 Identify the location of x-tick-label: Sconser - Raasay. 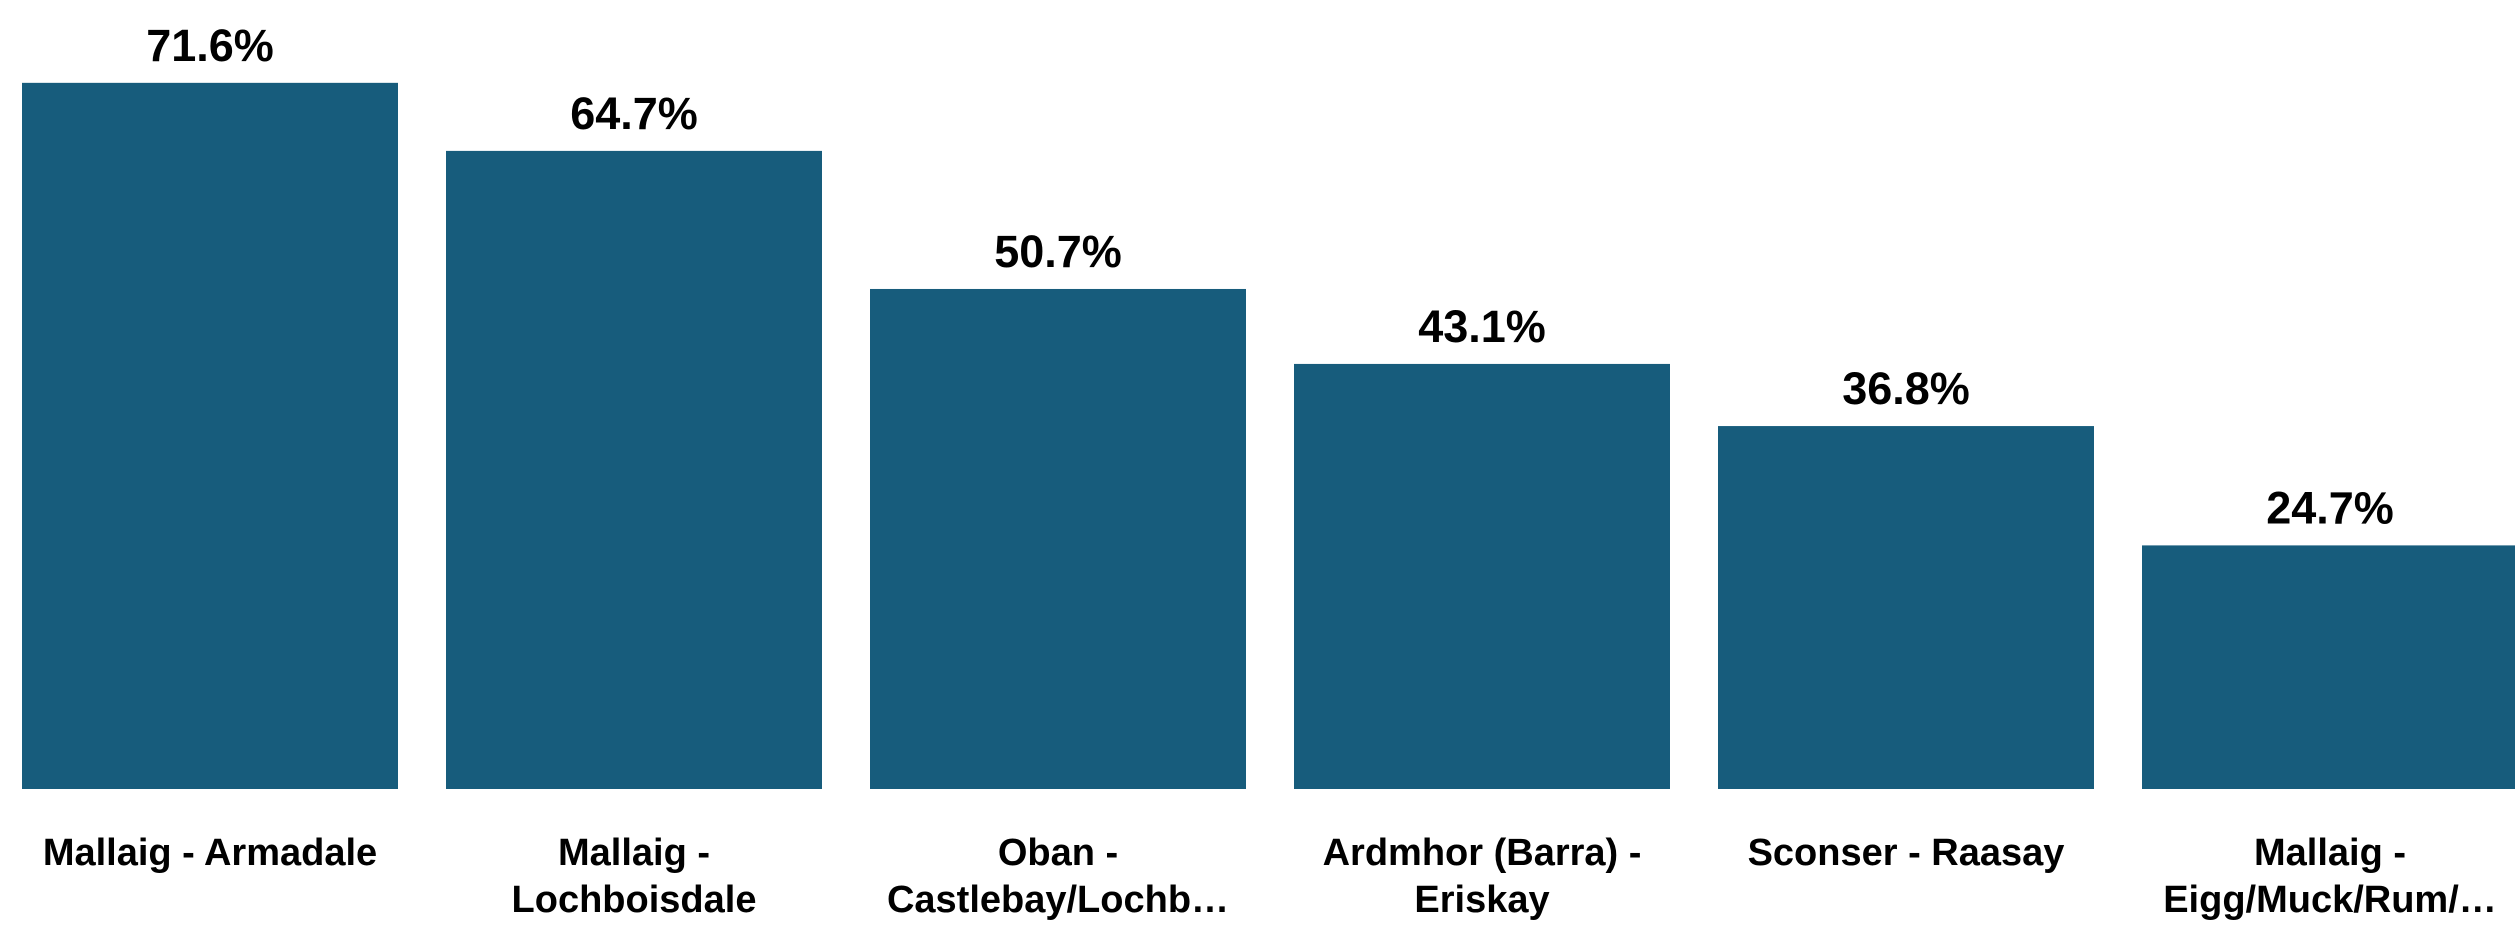
(1906, 853).